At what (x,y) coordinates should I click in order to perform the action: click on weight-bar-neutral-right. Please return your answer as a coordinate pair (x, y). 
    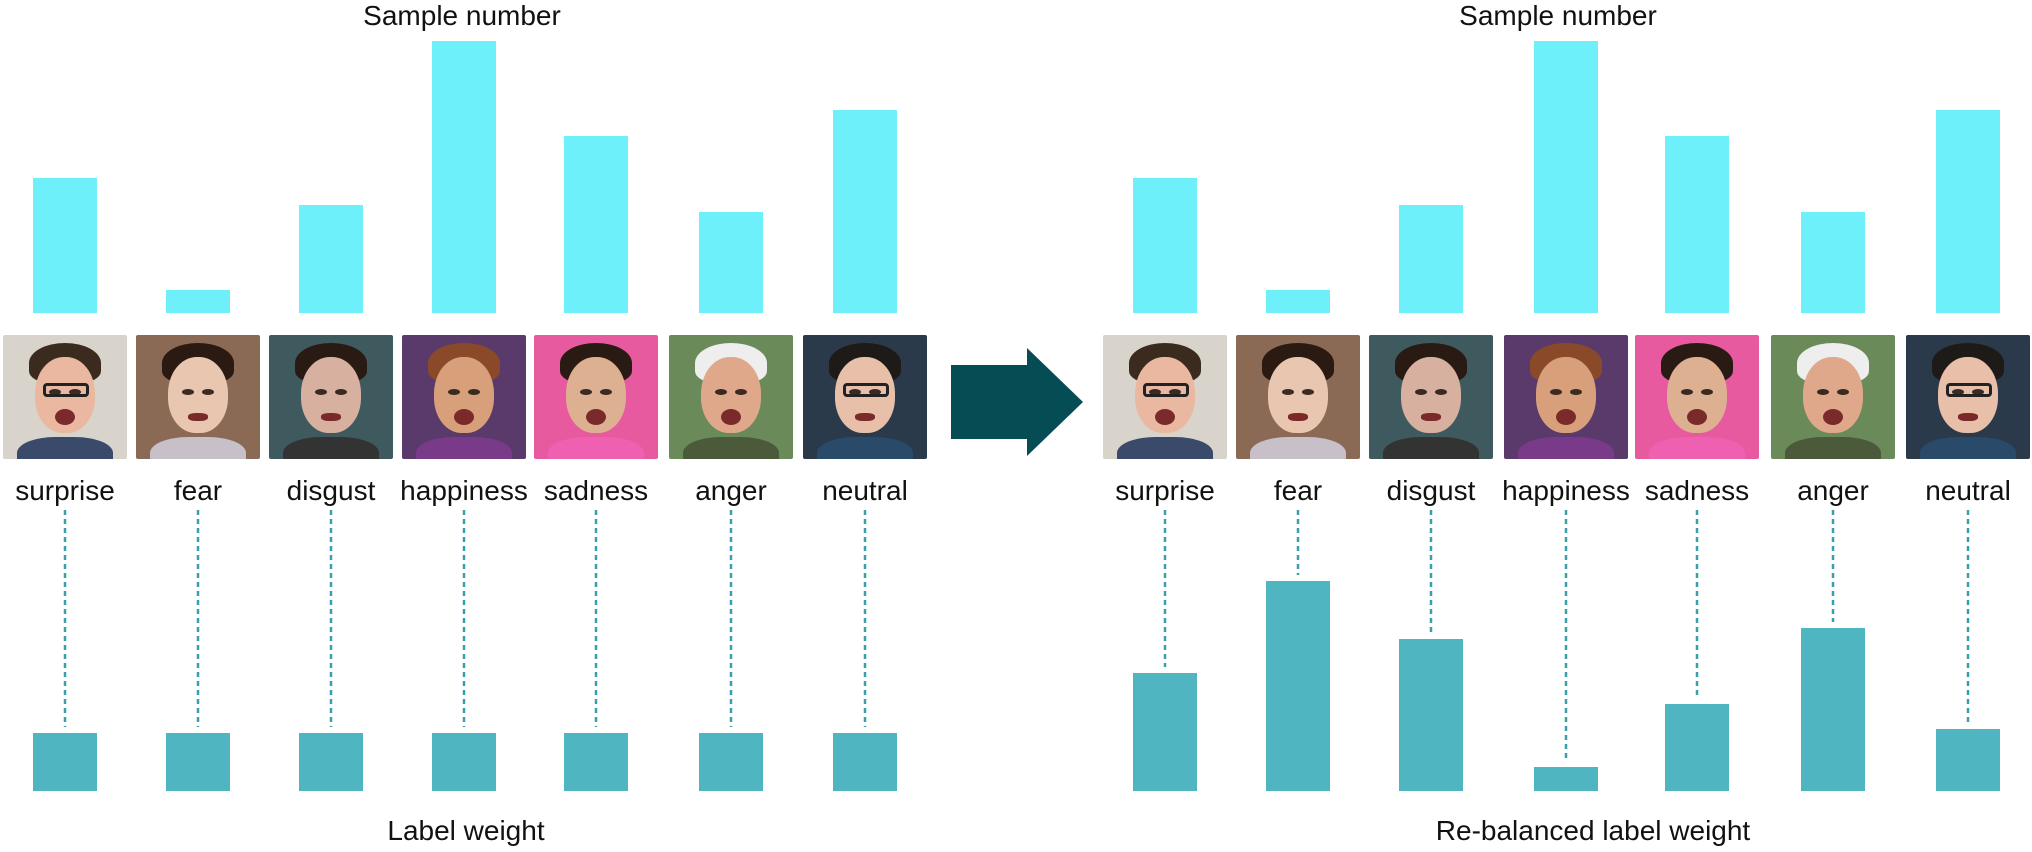
    Looking at the image, I should click on (1968, 760).